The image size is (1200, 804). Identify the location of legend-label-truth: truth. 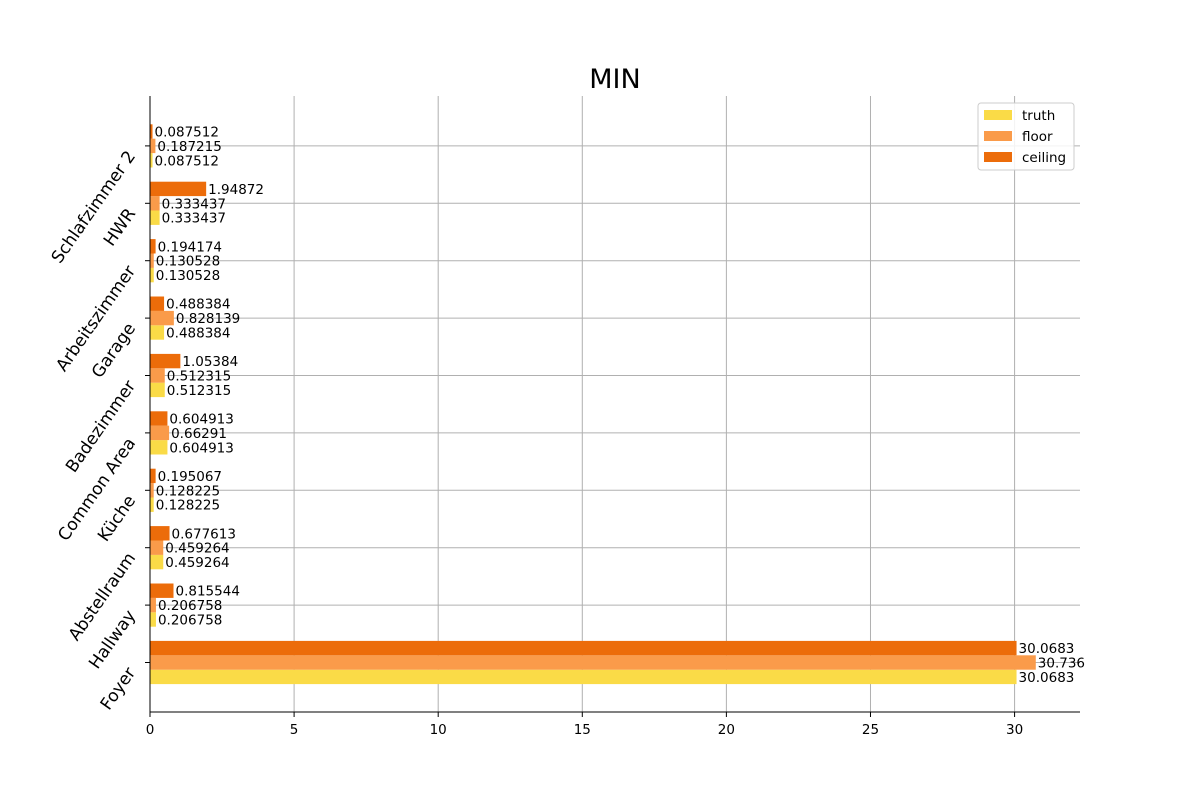
(1038, 116).